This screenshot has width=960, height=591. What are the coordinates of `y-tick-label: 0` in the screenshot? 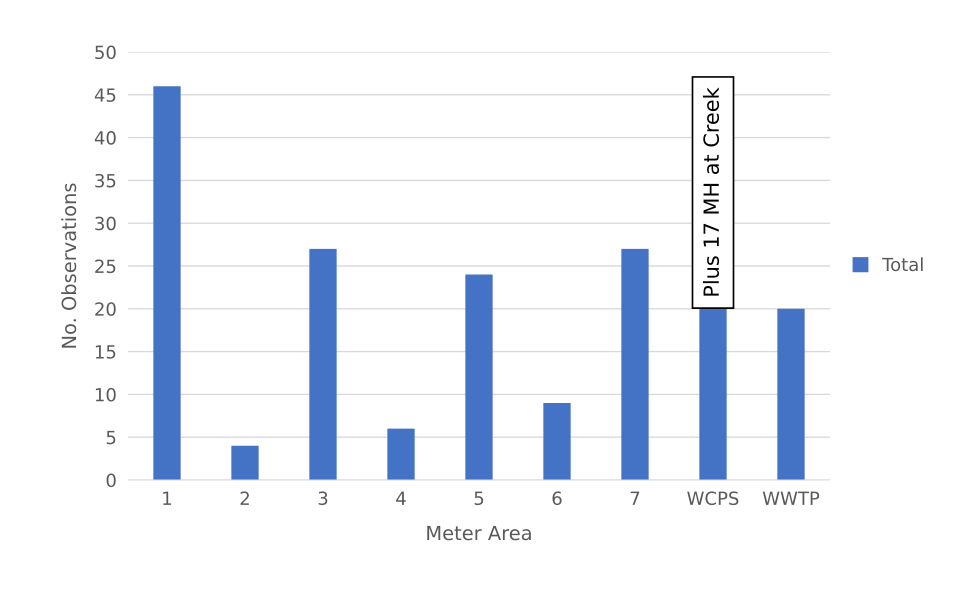 It's located at (111, 480).